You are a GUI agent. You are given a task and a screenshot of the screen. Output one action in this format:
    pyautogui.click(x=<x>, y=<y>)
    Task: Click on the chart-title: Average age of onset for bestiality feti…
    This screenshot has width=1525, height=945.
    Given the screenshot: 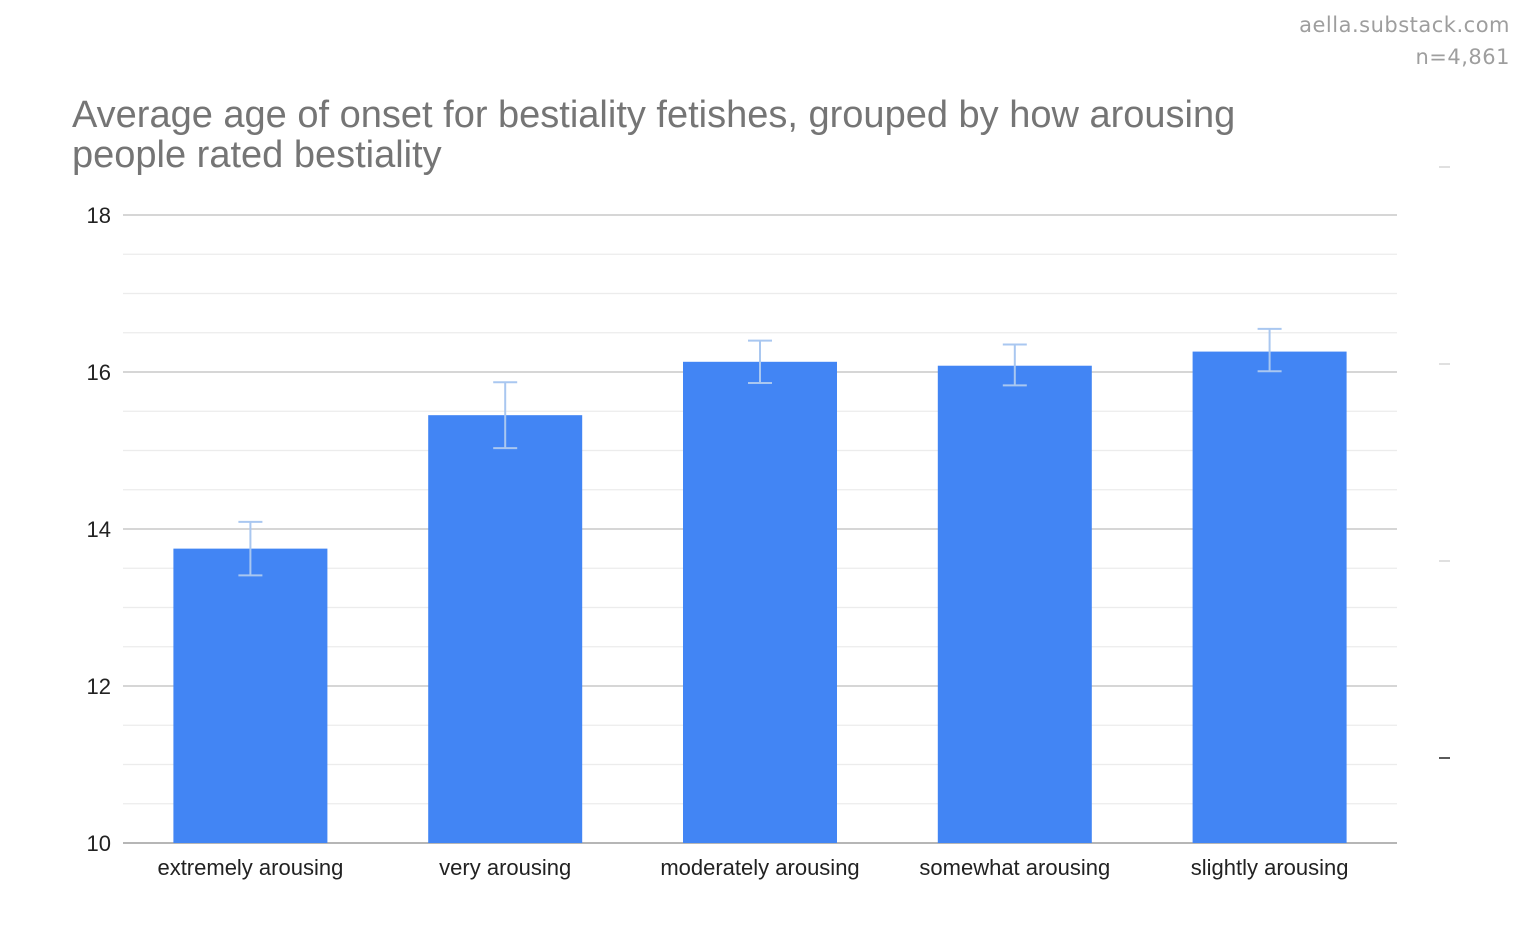 What is the action you would take?
    pyautogui.click(x=653, y=135)
    